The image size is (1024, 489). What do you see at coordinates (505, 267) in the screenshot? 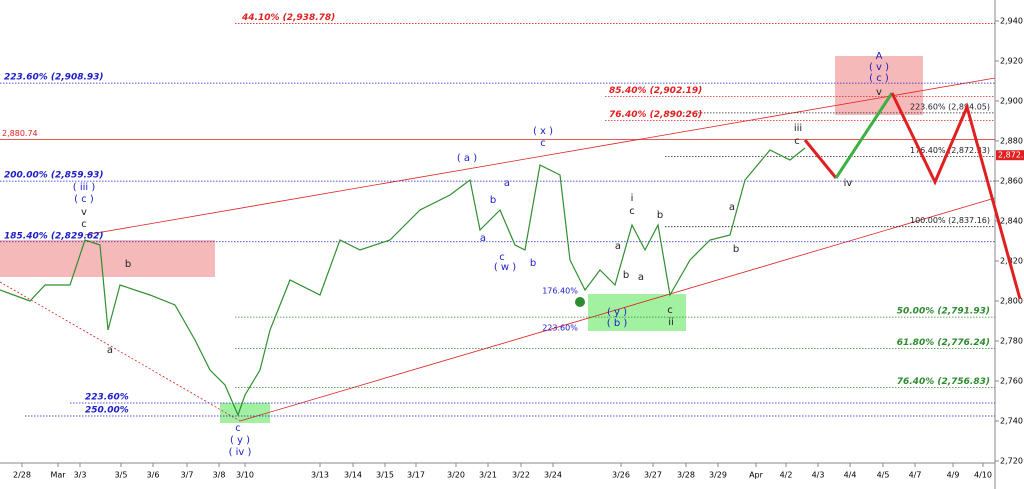
I see `wave-label: ( w )` at bounding box center [505, 267].